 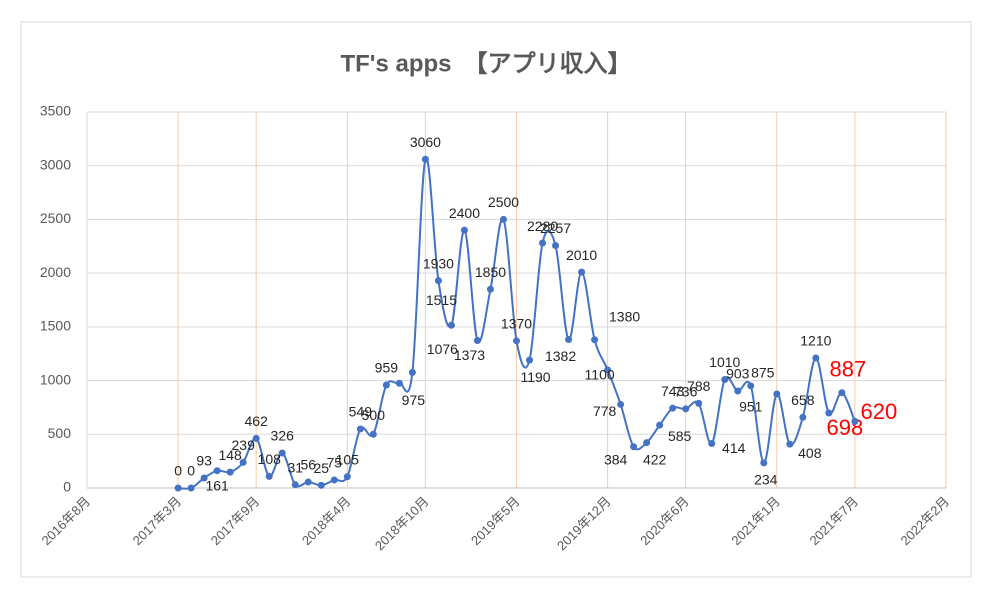 What do you see at coordinates (485, 63) in the screenshot?
I see `chart-title: TF's apps 【アプリ収入】` at bounding box center [485, 63].